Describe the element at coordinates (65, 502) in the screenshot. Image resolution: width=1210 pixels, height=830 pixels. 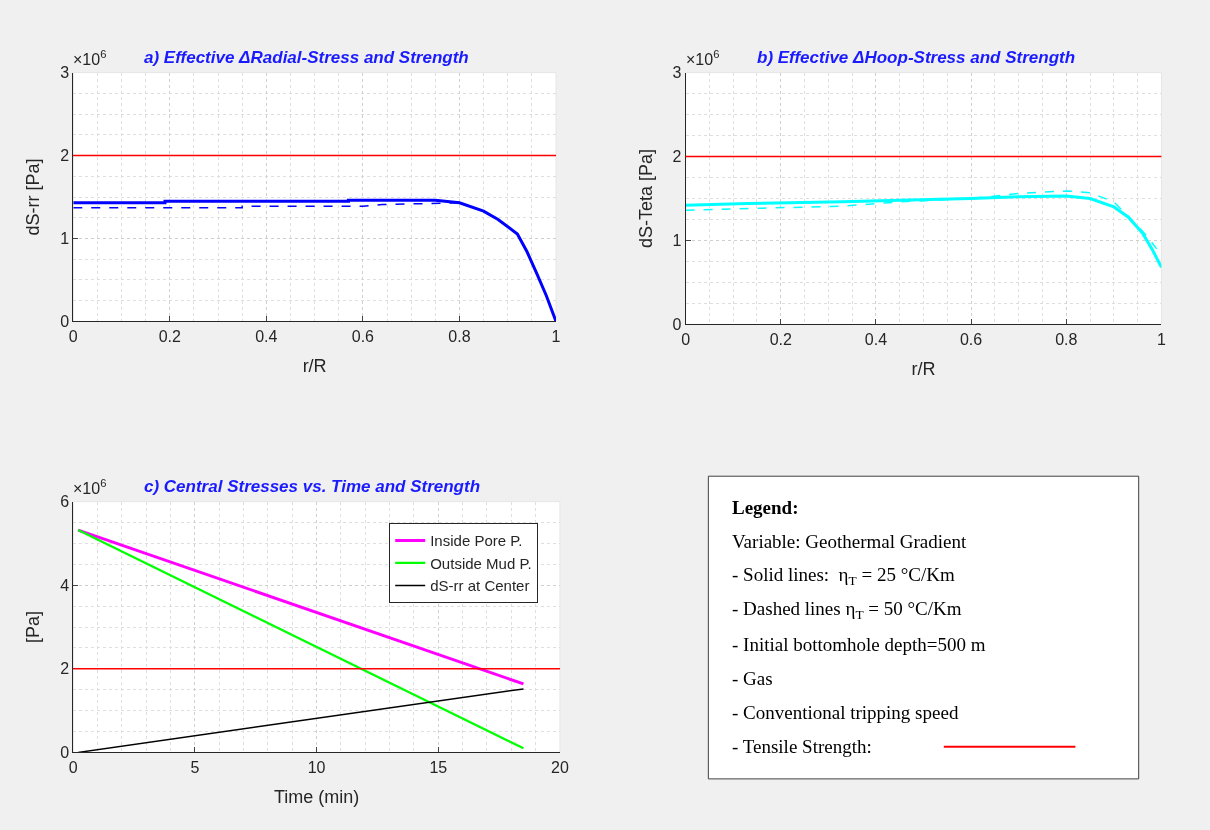
I see `y-tick-label: 6` at that location.